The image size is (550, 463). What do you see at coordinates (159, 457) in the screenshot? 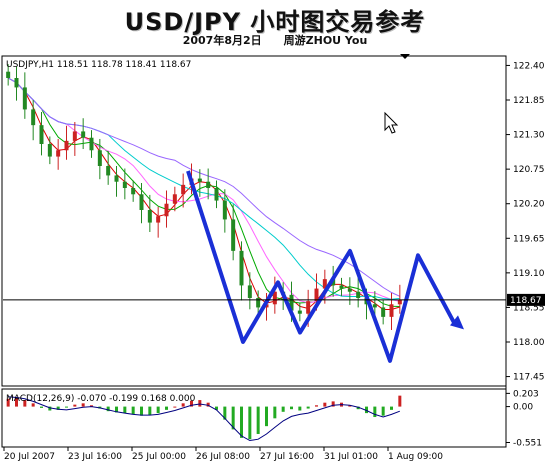
I see `x-tick-label: 25 Jul 00:00` at bounding box center [159, 457].